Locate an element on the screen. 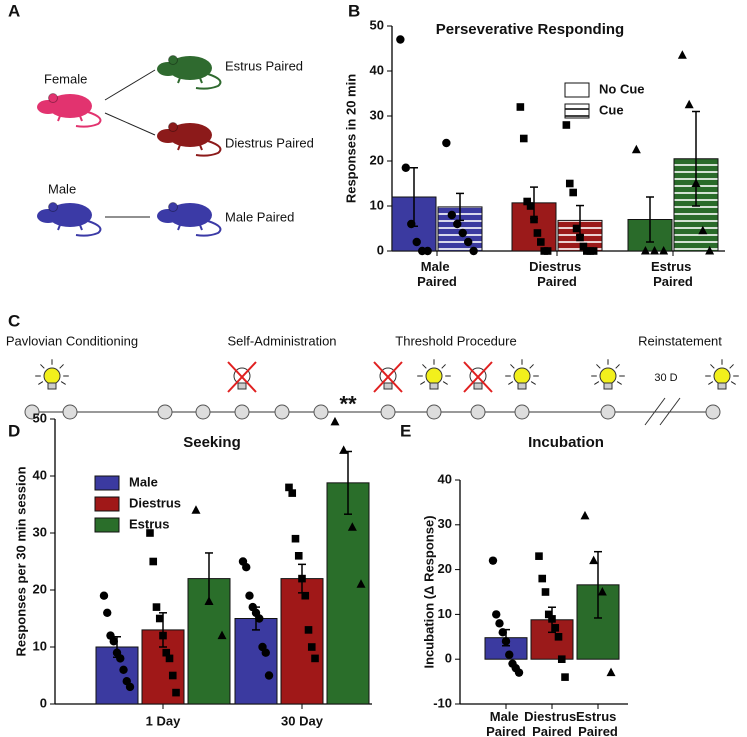 The width and height of the screenshot is (747, 737). y-tick-label: 40 is located at coordinates (40, 474).